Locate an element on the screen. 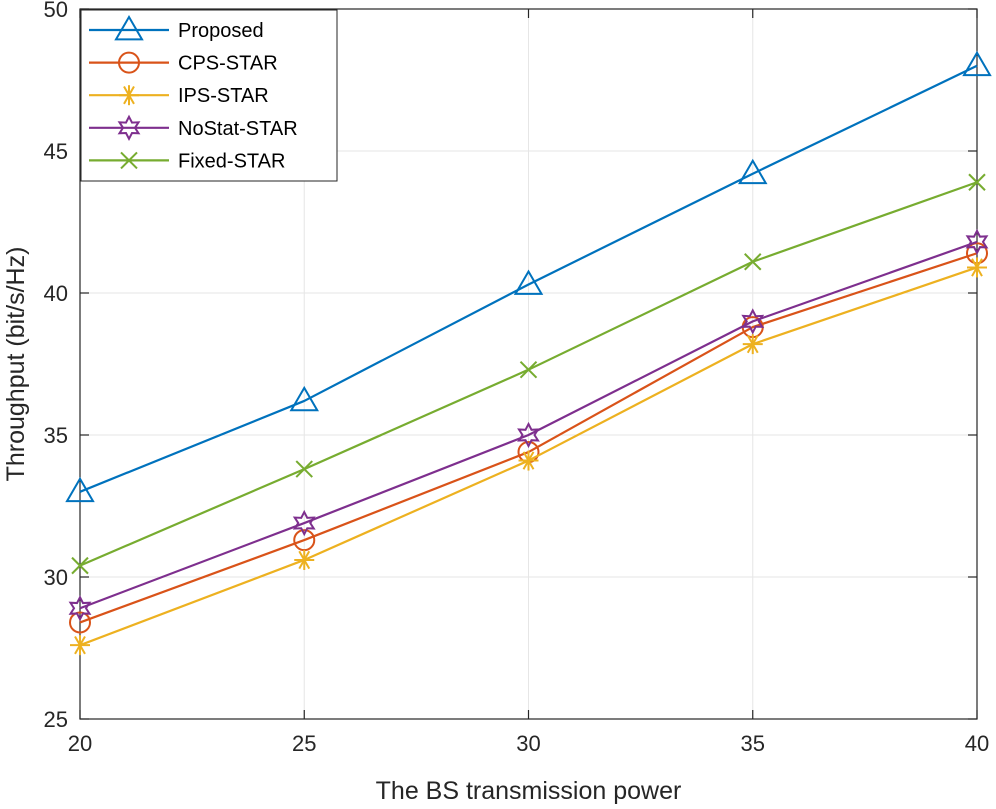  legend-marker-proposed is located at coordinates (129, 28).